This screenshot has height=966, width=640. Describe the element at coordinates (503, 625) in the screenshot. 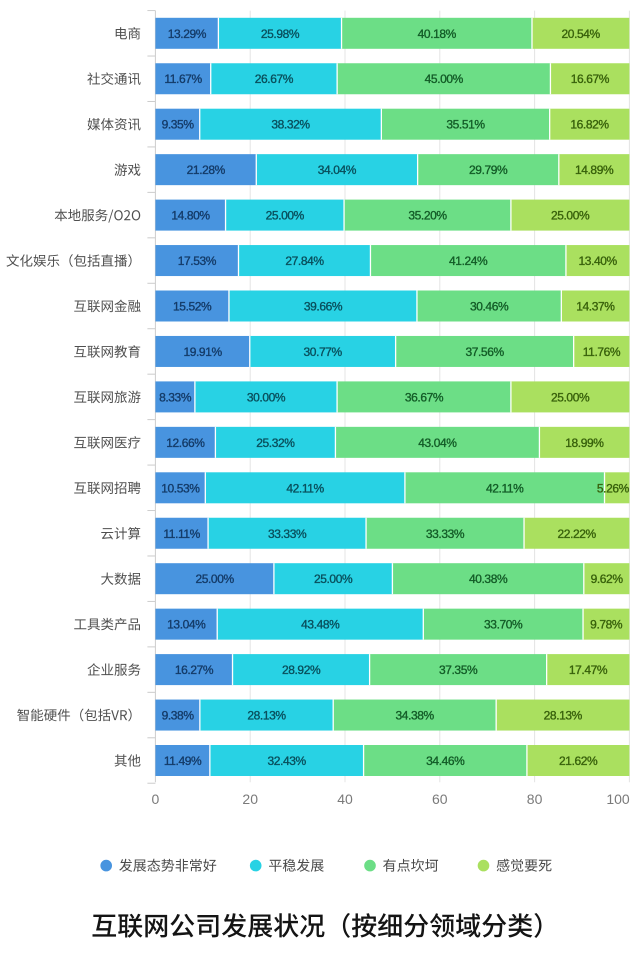

I see `svg-text: 33.70%` at that location.